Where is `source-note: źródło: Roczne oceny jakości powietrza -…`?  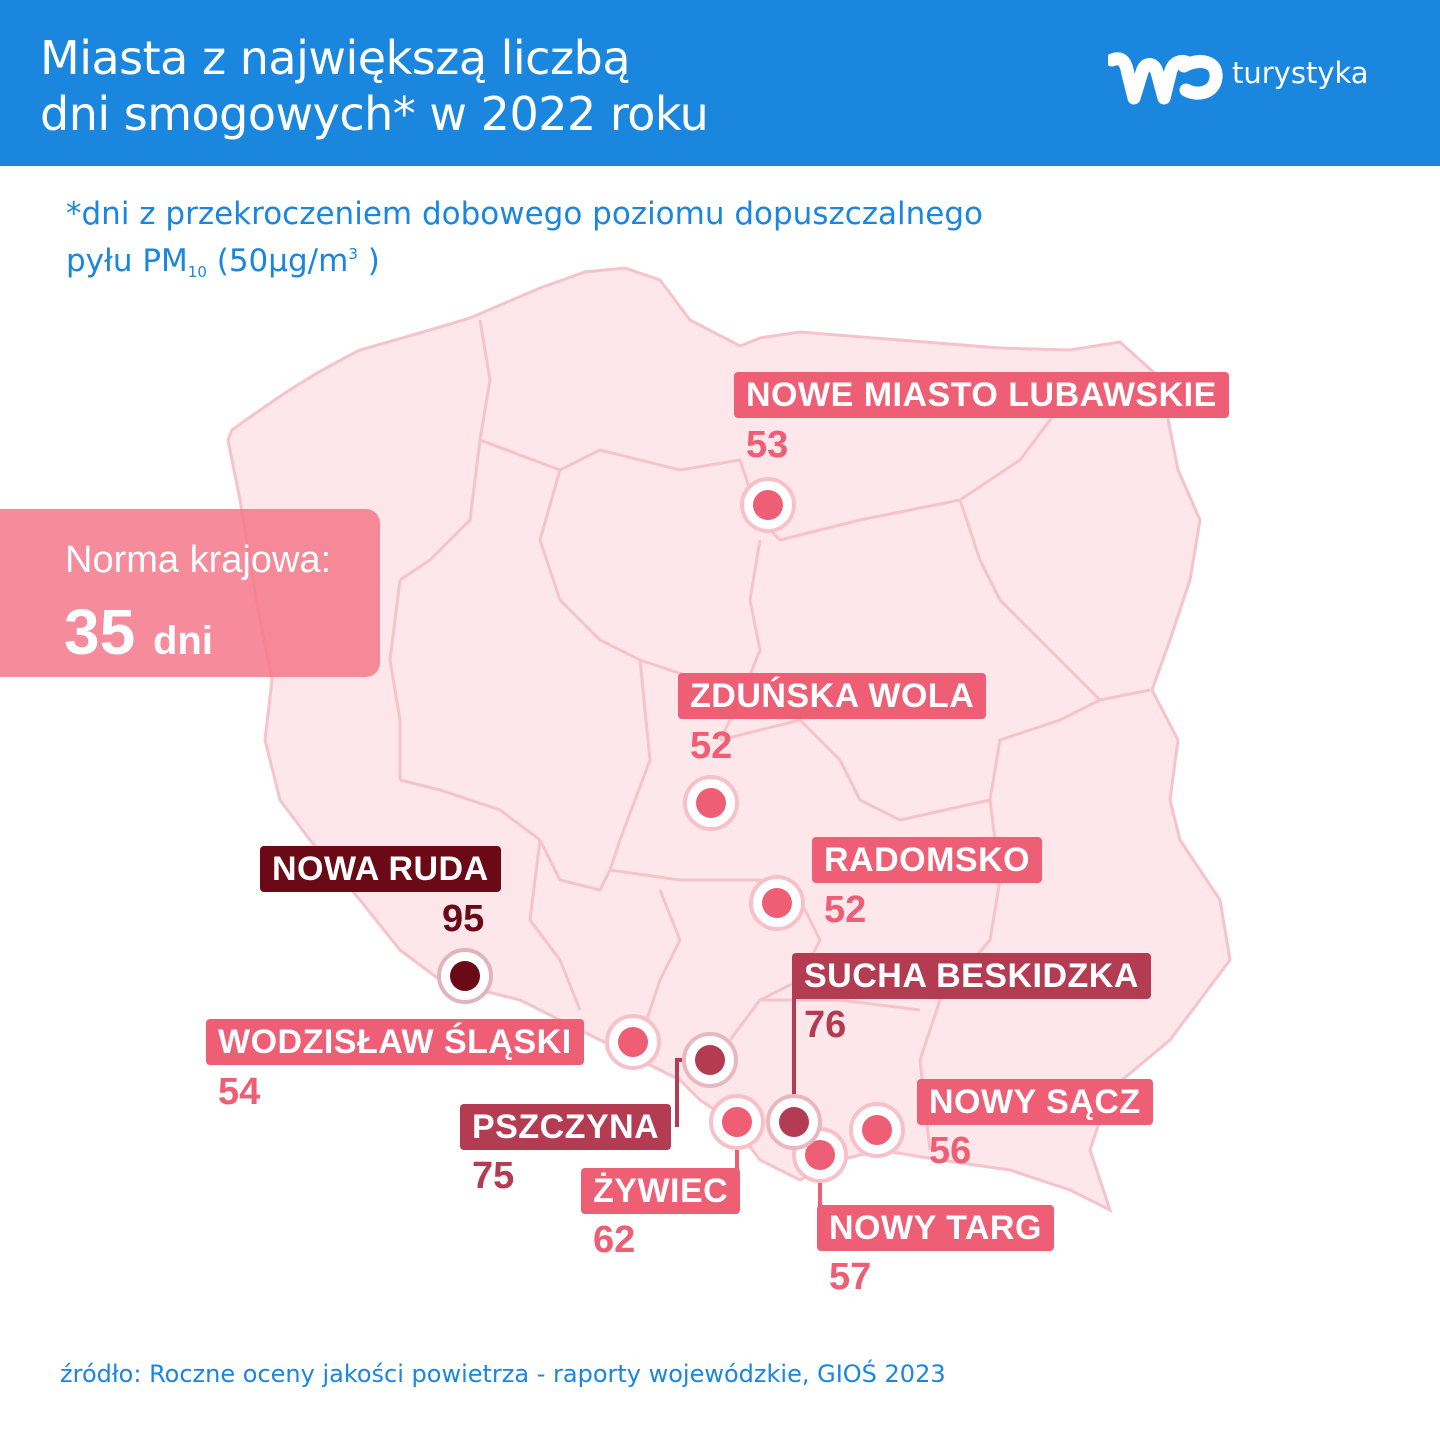 source-note: źródło: Roczne oceny jakości powietrza -… is located at coordinates (503, 1374).